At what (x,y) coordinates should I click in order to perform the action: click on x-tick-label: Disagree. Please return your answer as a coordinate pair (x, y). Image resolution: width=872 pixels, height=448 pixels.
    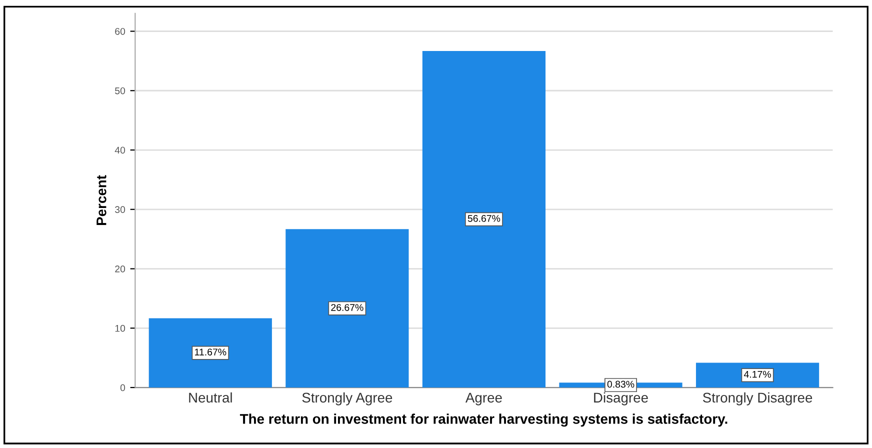
    Looking at the image, I should click on (621, 399).